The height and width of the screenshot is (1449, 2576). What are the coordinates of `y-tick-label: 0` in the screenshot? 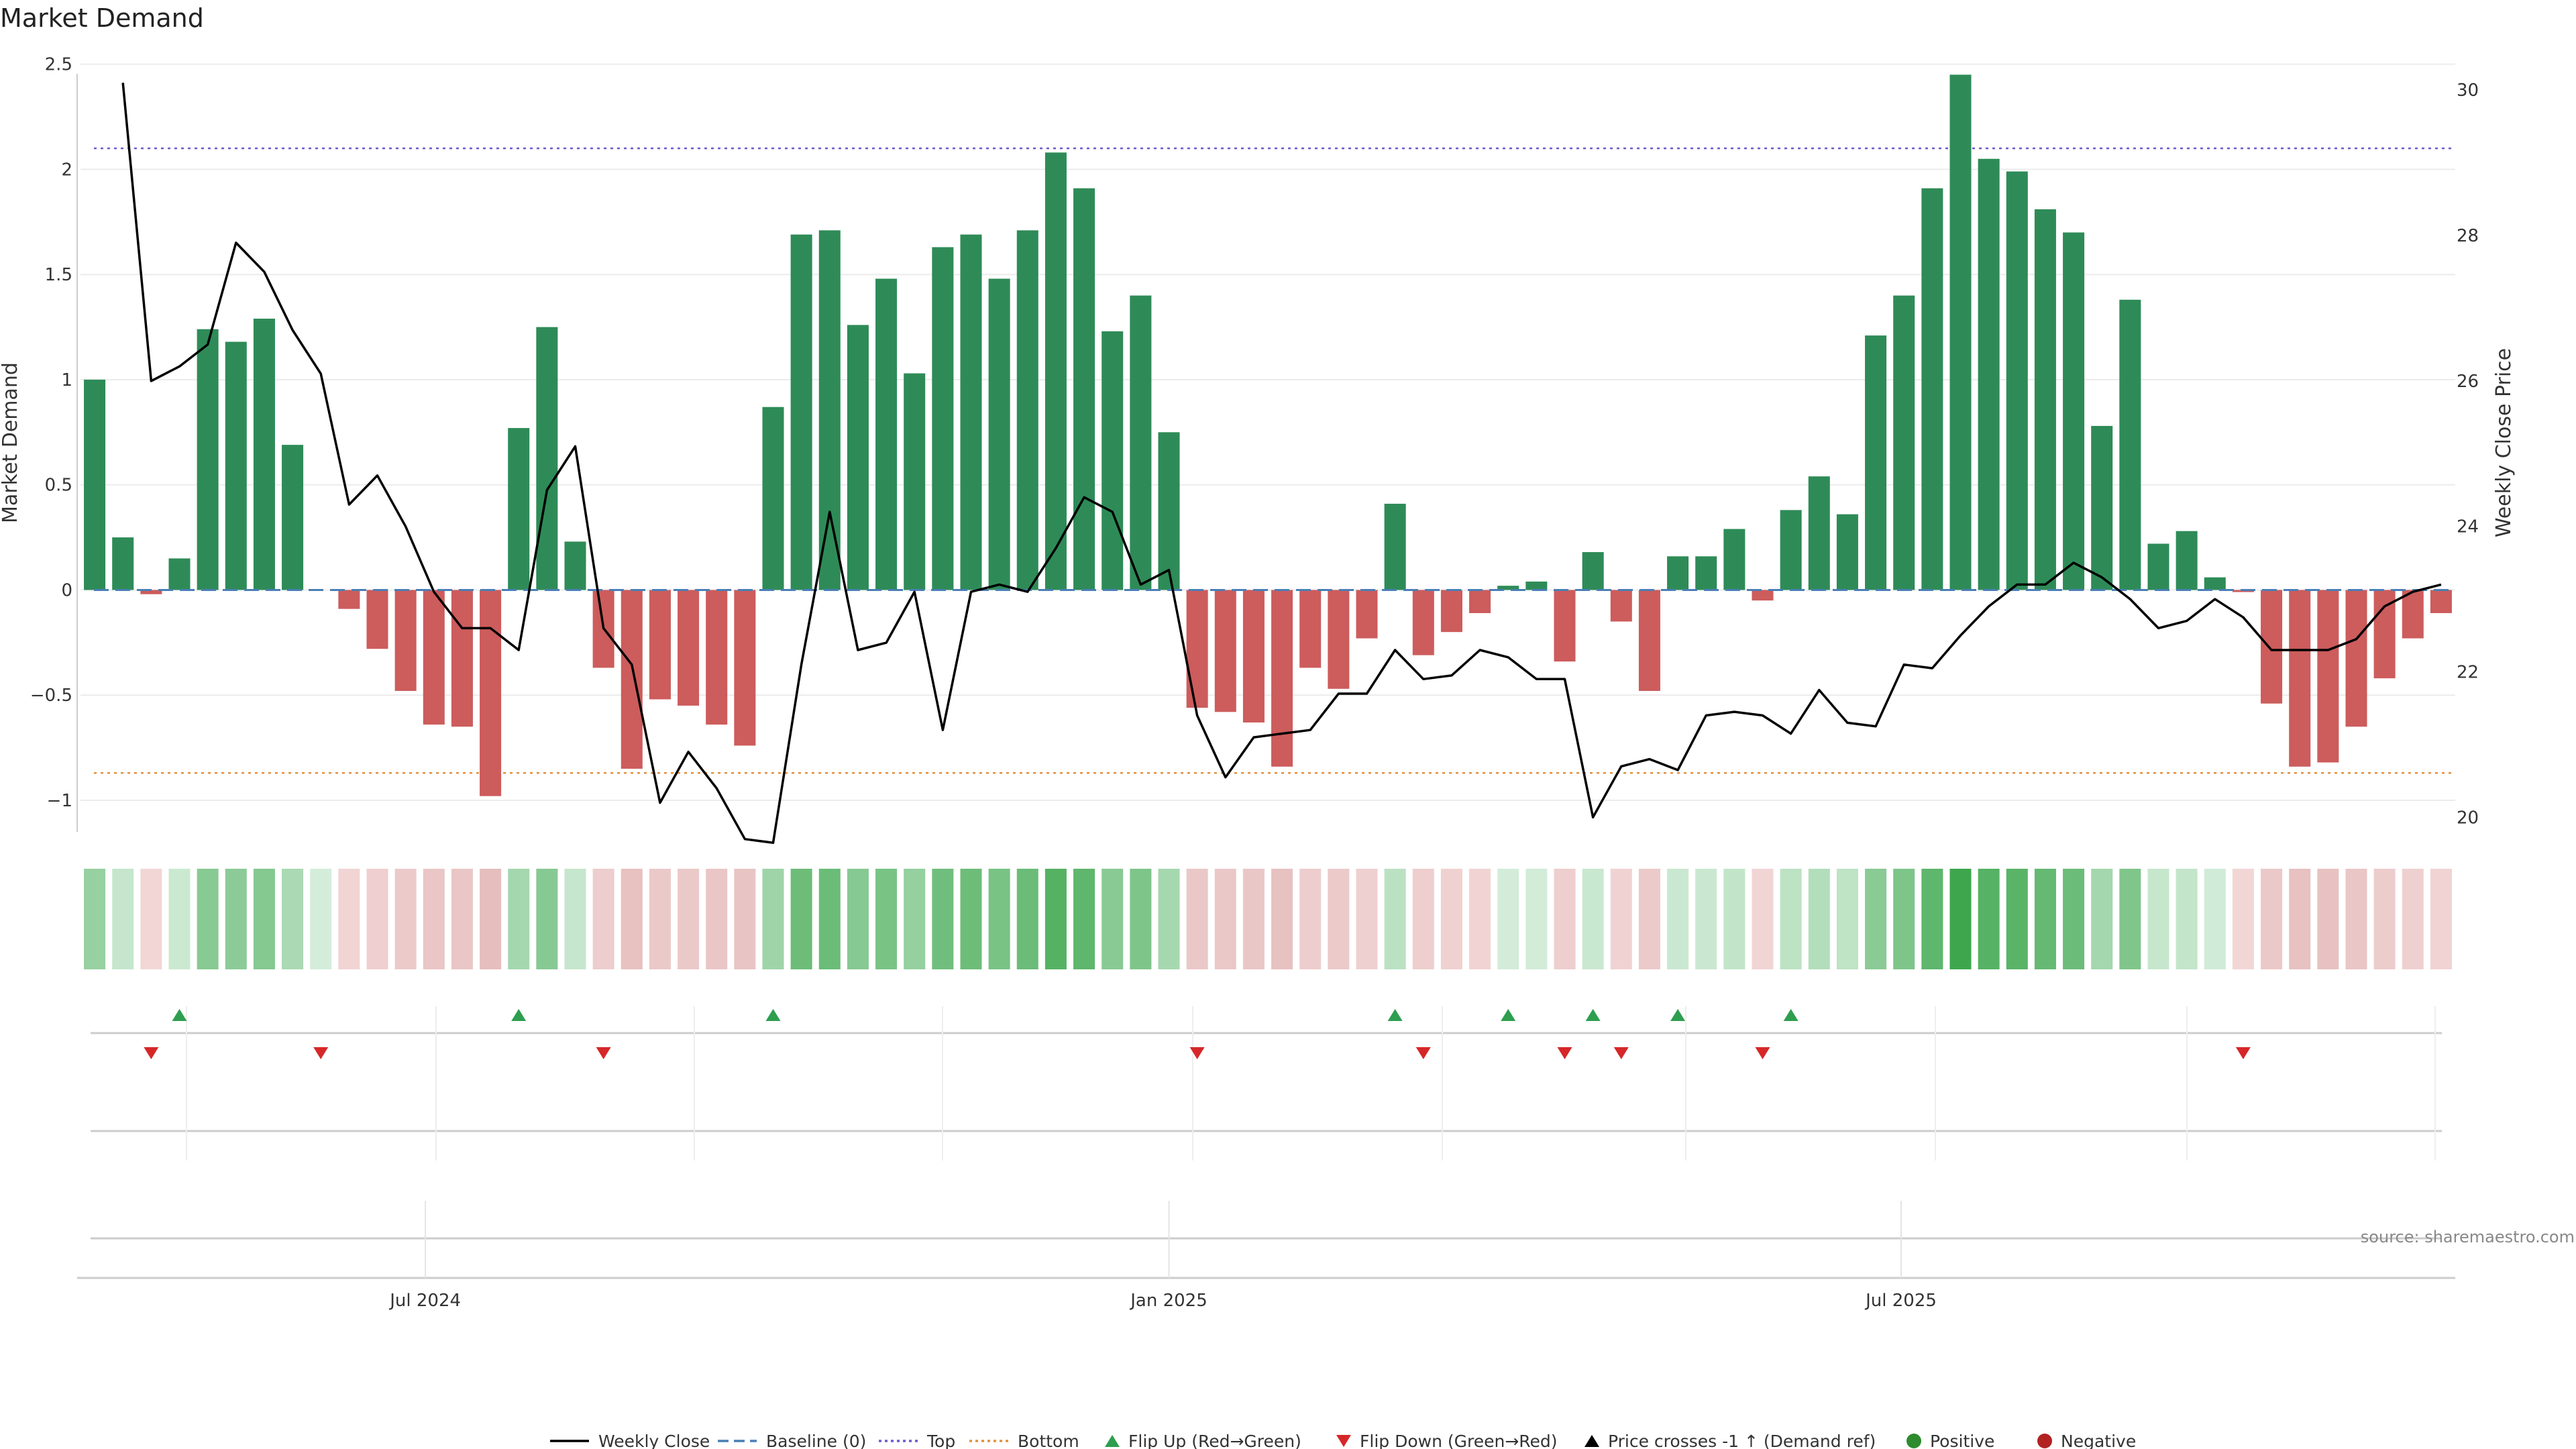 It's located at (66, 590).